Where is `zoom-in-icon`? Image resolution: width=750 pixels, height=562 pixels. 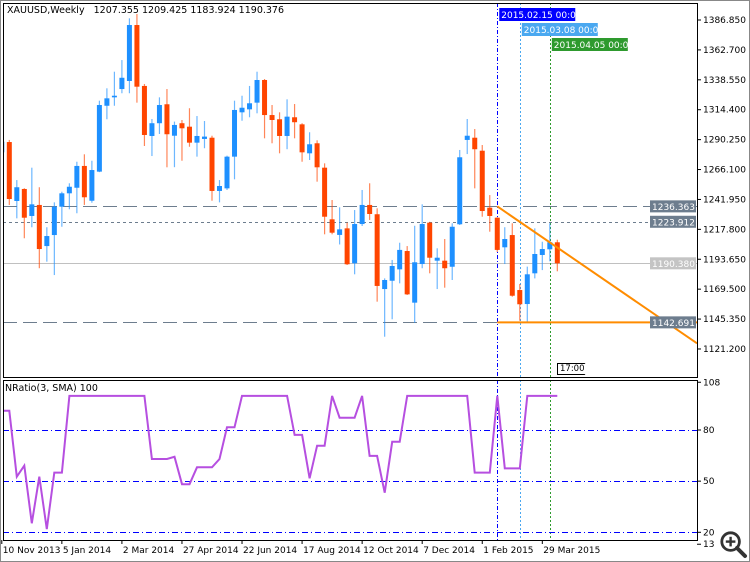
zoom-in-icon is located at coordinates (733, 544).